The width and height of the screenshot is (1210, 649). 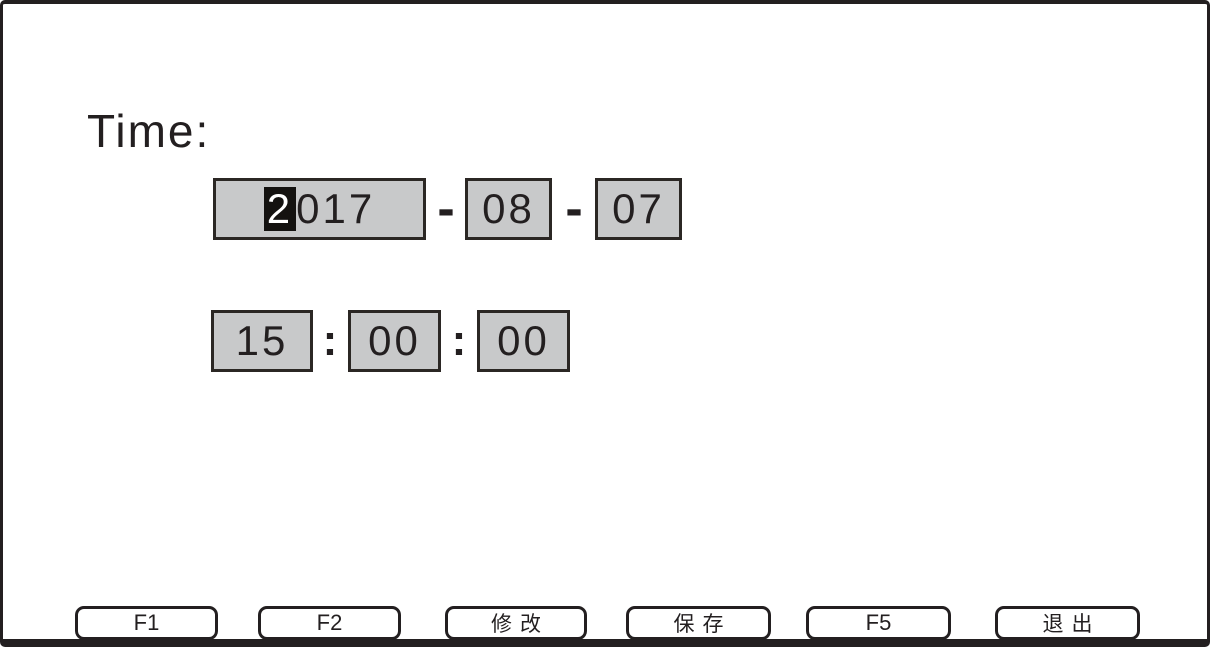 I want to click on f2-button: F2, so click(x=329, y=623).